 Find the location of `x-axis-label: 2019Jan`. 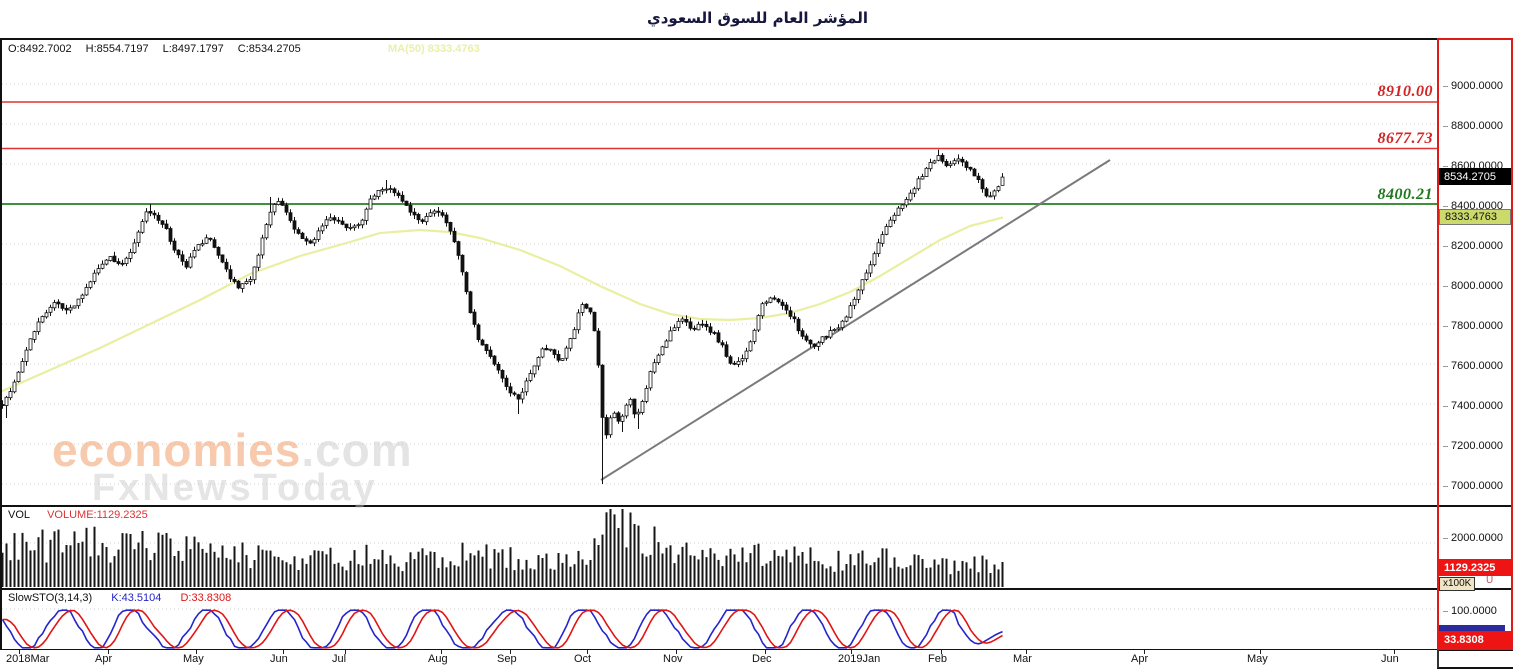

x-axis-label: 2019Jan is located at coordinates (859, 659).